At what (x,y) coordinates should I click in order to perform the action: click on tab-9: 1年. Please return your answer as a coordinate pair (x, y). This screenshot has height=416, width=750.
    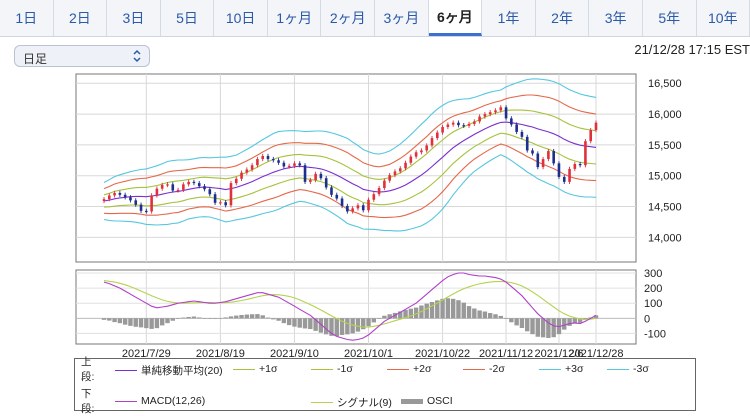
    Looking at the image, I should click on (509, 18).